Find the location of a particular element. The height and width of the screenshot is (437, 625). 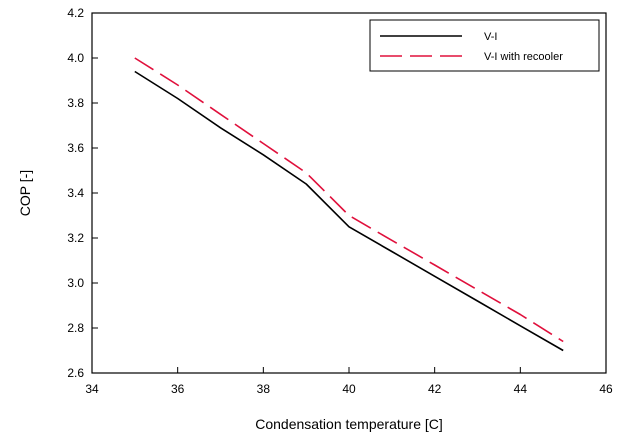

x-tick-label: 38 is located at coordinates (264, 389).